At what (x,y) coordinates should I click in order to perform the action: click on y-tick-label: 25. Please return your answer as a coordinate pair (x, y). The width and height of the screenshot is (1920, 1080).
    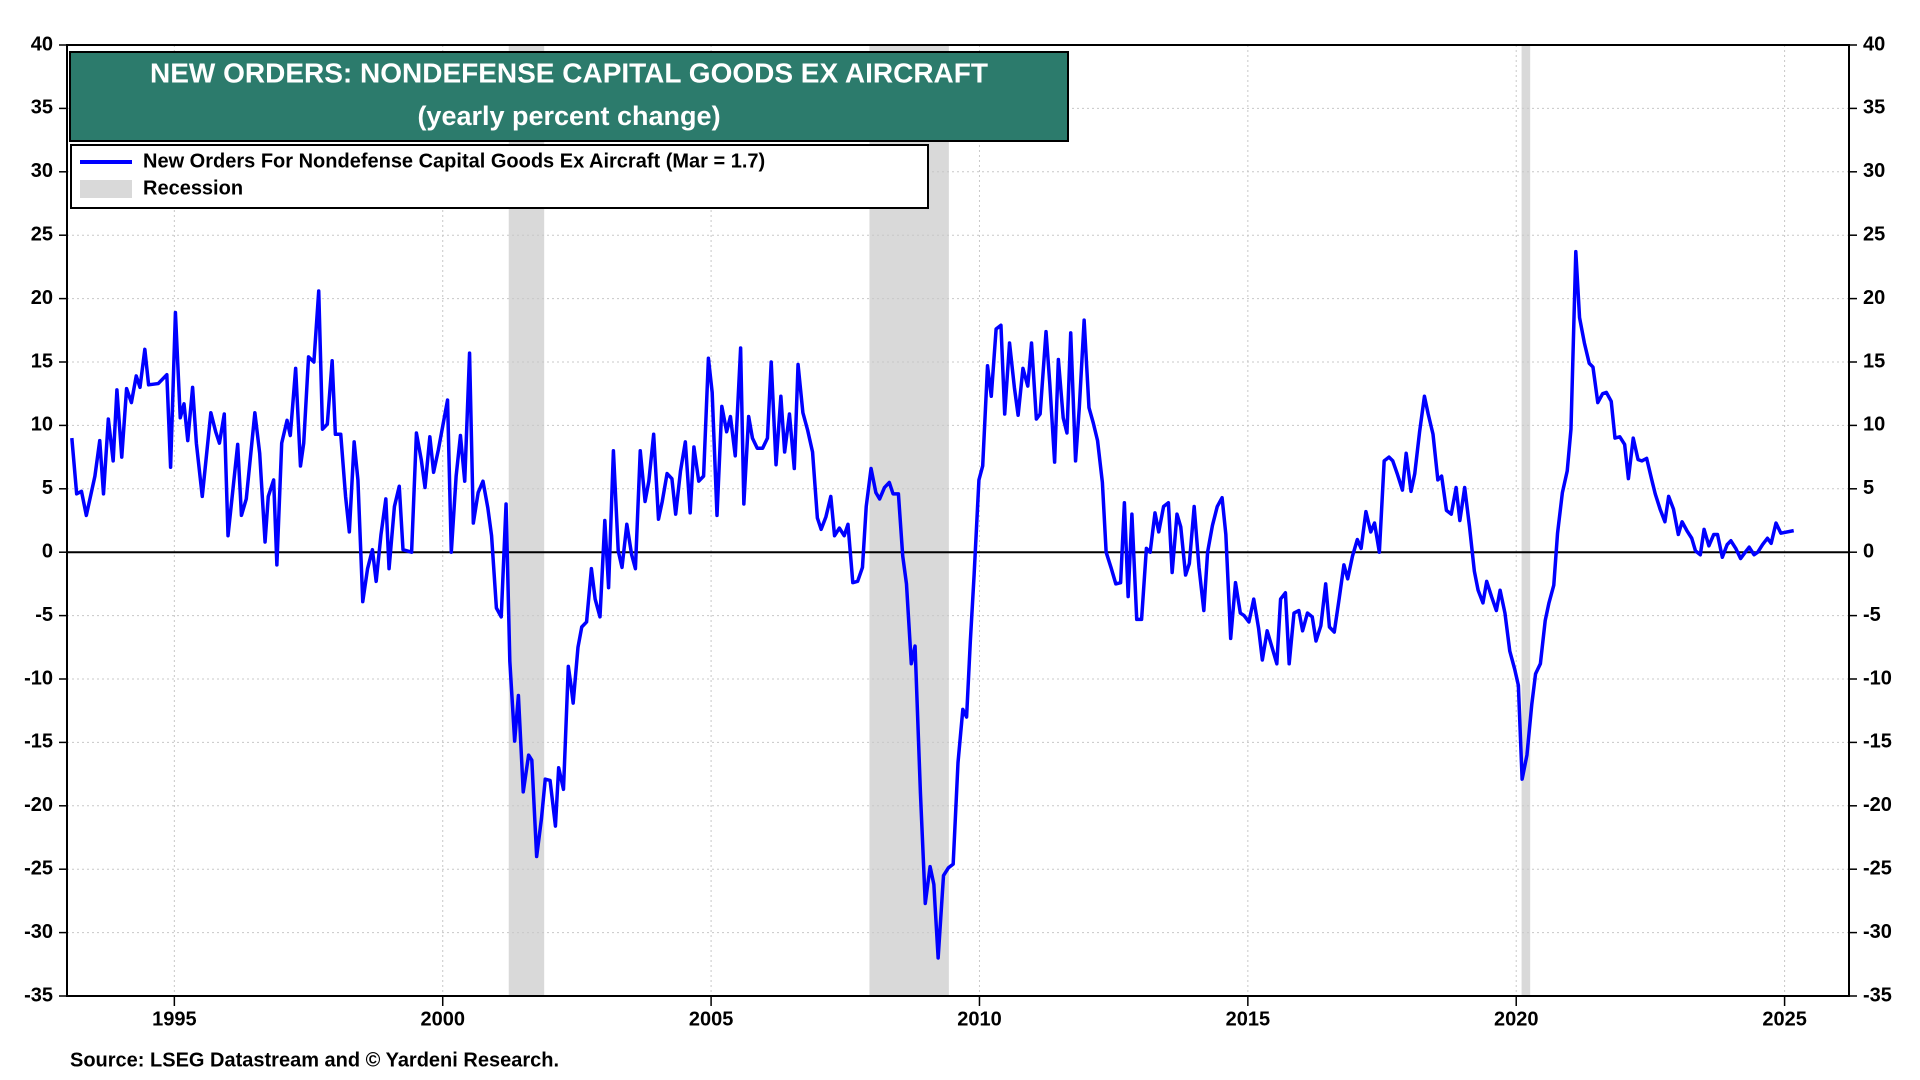
    Looking at the image, I should click on (42, 234).